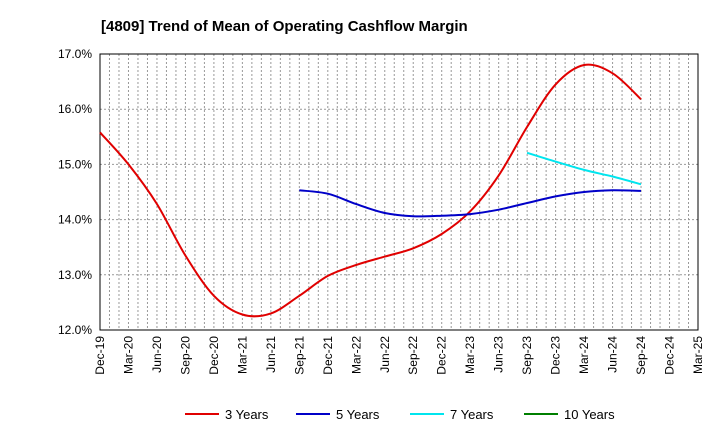 The height and width of the screenshot is (440, 720). Describe the element at coordinates (472, 414) in the screenshot. I see `legend-label: 7 Years` at that location.